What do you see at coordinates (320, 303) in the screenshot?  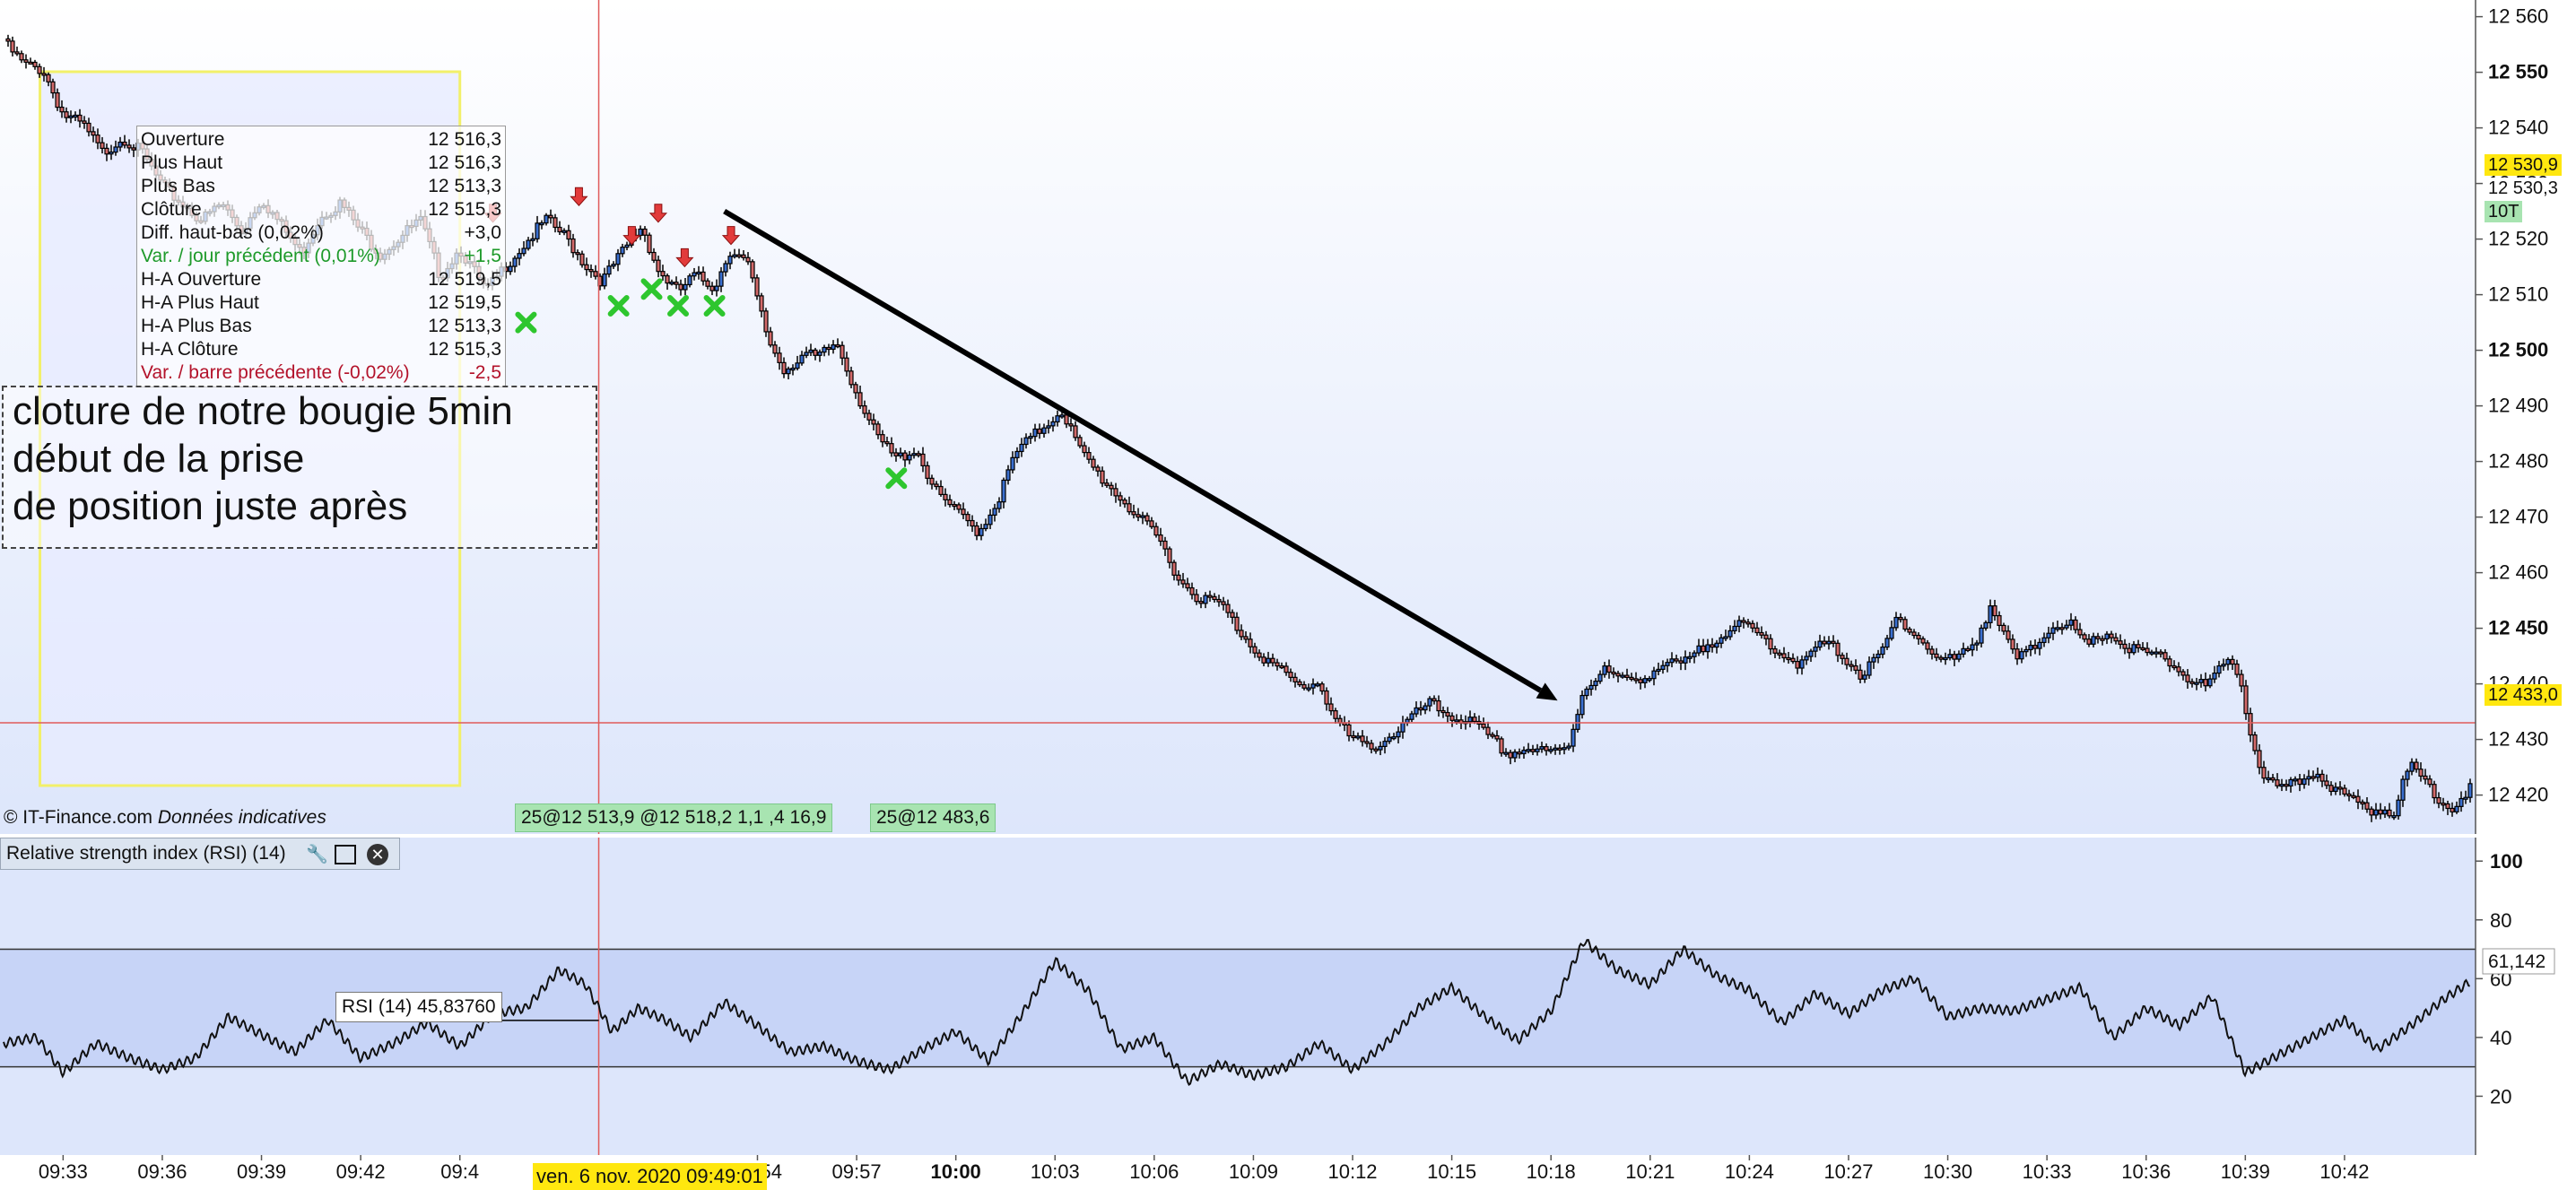 I see `ohlc-row: H-A Plus Haut 12 519,5` at bounding box center [320, 303].